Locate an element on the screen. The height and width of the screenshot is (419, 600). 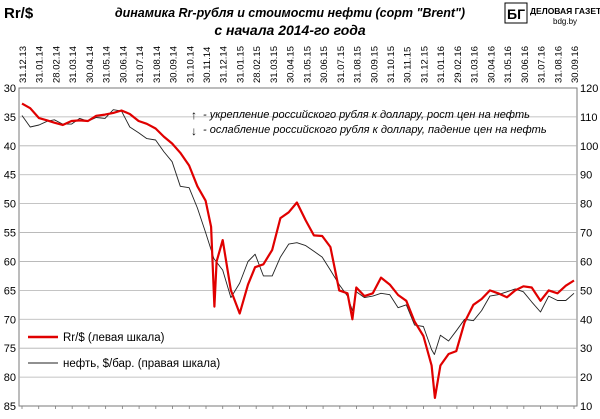
x-tick-label: 28.02.15 is located at coordinates (257, 64).